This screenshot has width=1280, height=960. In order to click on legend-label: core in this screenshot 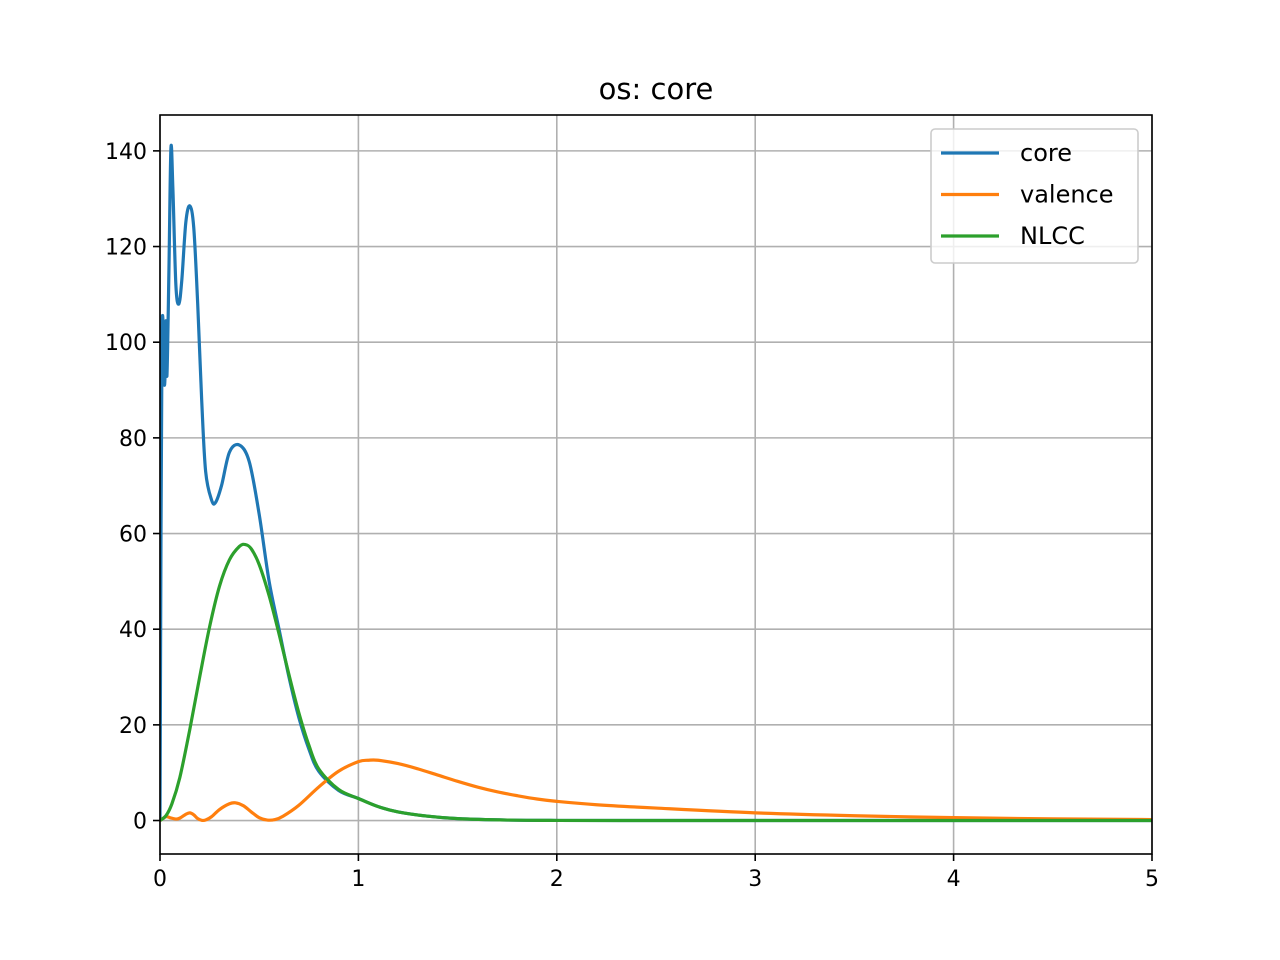, I will do `click(1046, 153)`.